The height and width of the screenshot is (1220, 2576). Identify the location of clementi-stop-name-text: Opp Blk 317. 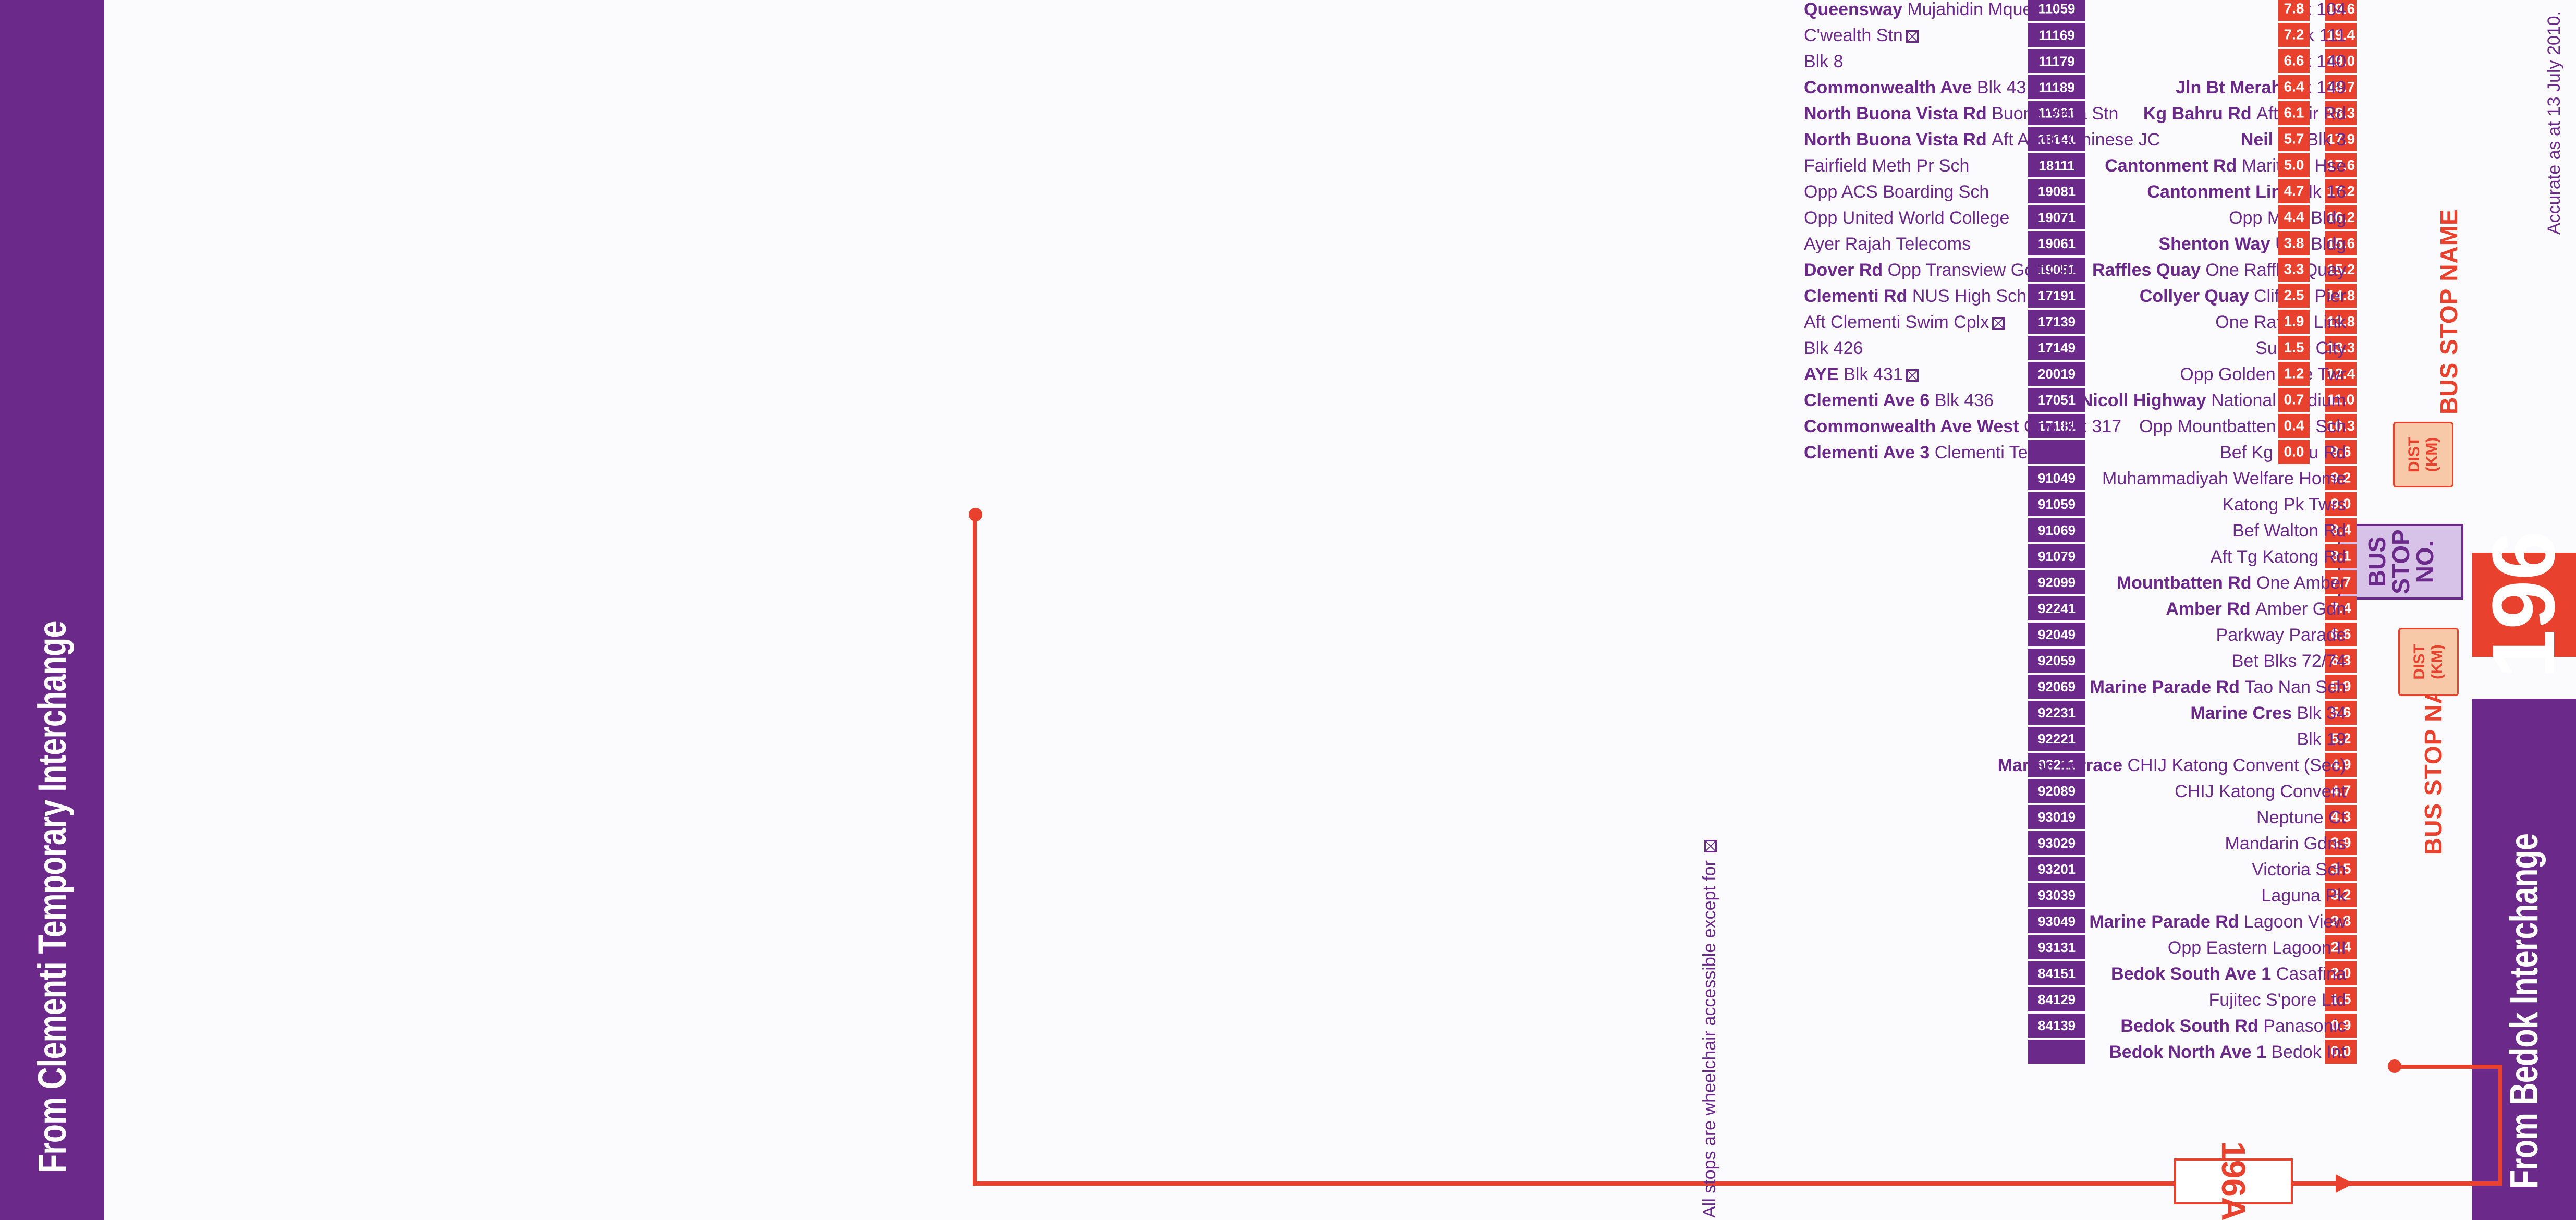
(2072, 426).